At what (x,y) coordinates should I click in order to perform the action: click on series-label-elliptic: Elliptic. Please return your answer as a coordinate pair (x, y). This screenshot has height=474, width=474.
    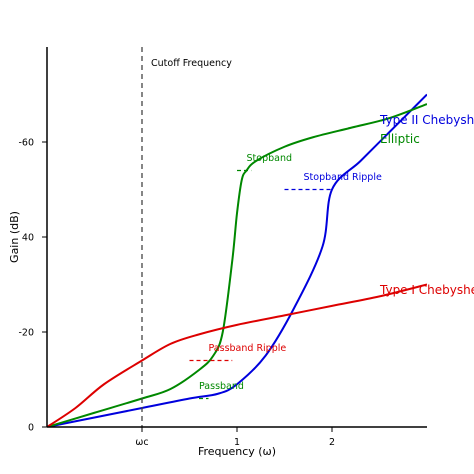
    Looking at the image, I should click on (400, 139).